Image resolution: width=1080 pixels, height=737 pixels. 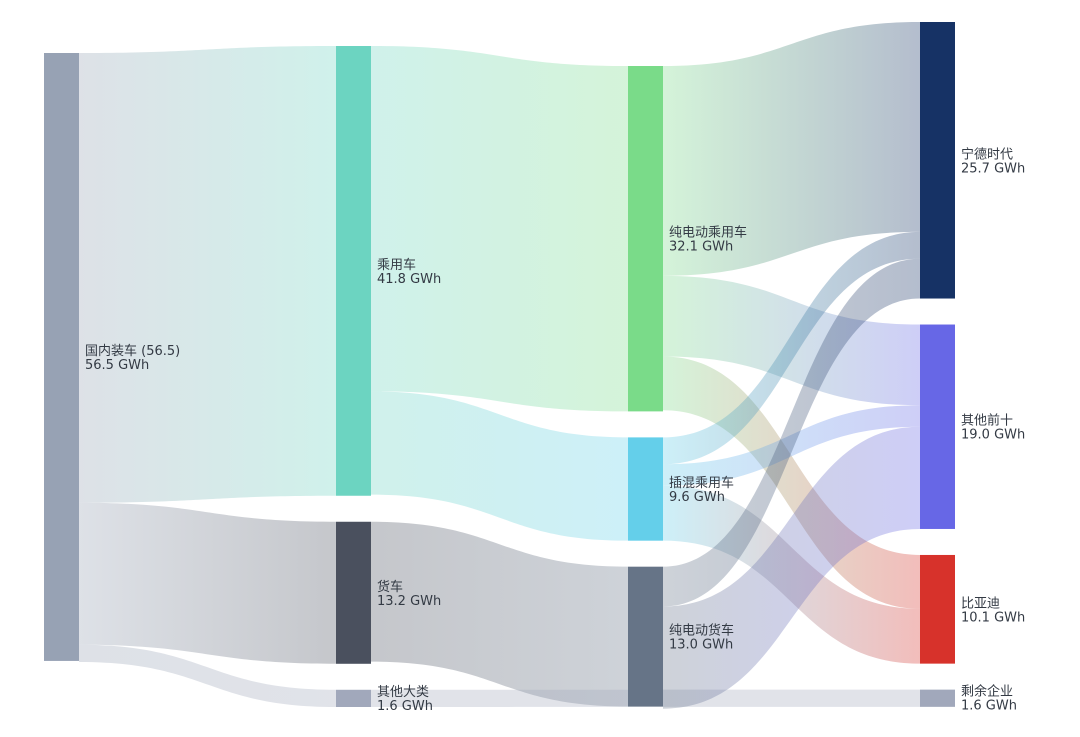 I want to click on node-value-bev_truck: 13.0 GWh, so click(x=701, y=645).